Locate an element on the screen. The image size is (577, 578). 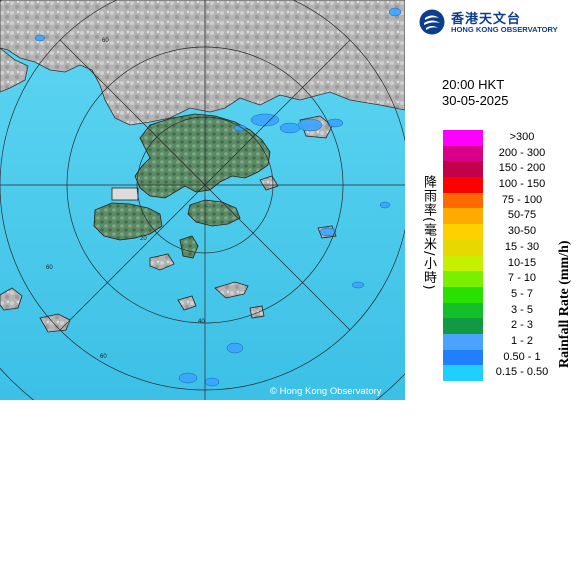
legend-row: 5 - 7 is located at coordinates (510, 294).